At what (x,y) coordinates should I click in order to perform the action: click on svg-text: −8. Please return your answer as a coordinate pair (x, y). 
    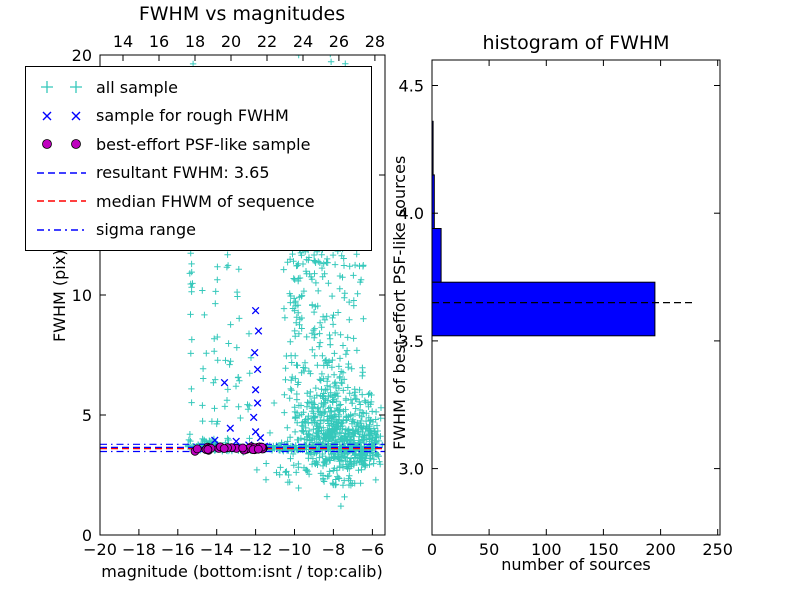
    Looking at the image, I should click on (334, 549).